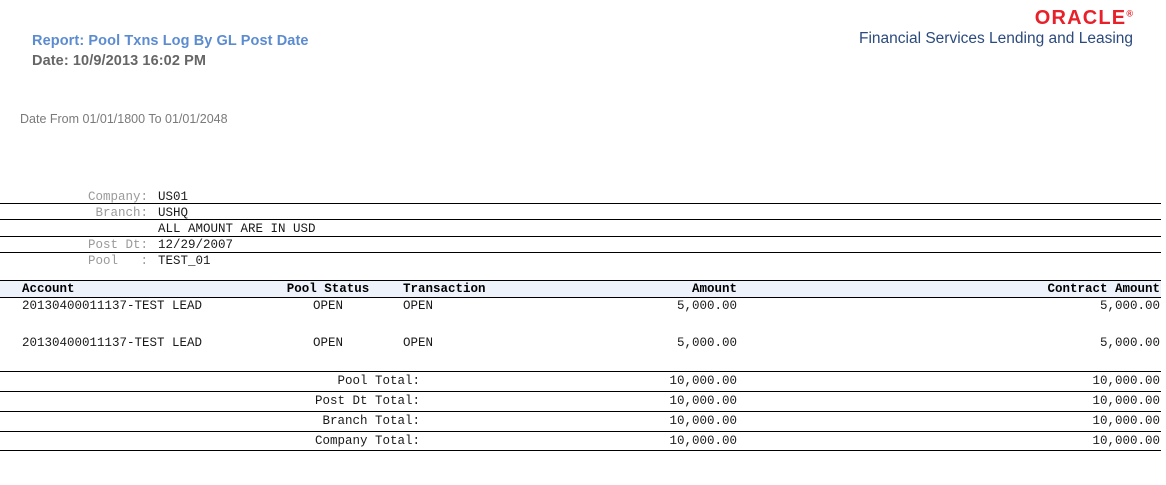 Image resolution: width=1166 pixels, height=485 pixels. I want to click on totals-label-pool: Pool Total:, so click(378, 381).